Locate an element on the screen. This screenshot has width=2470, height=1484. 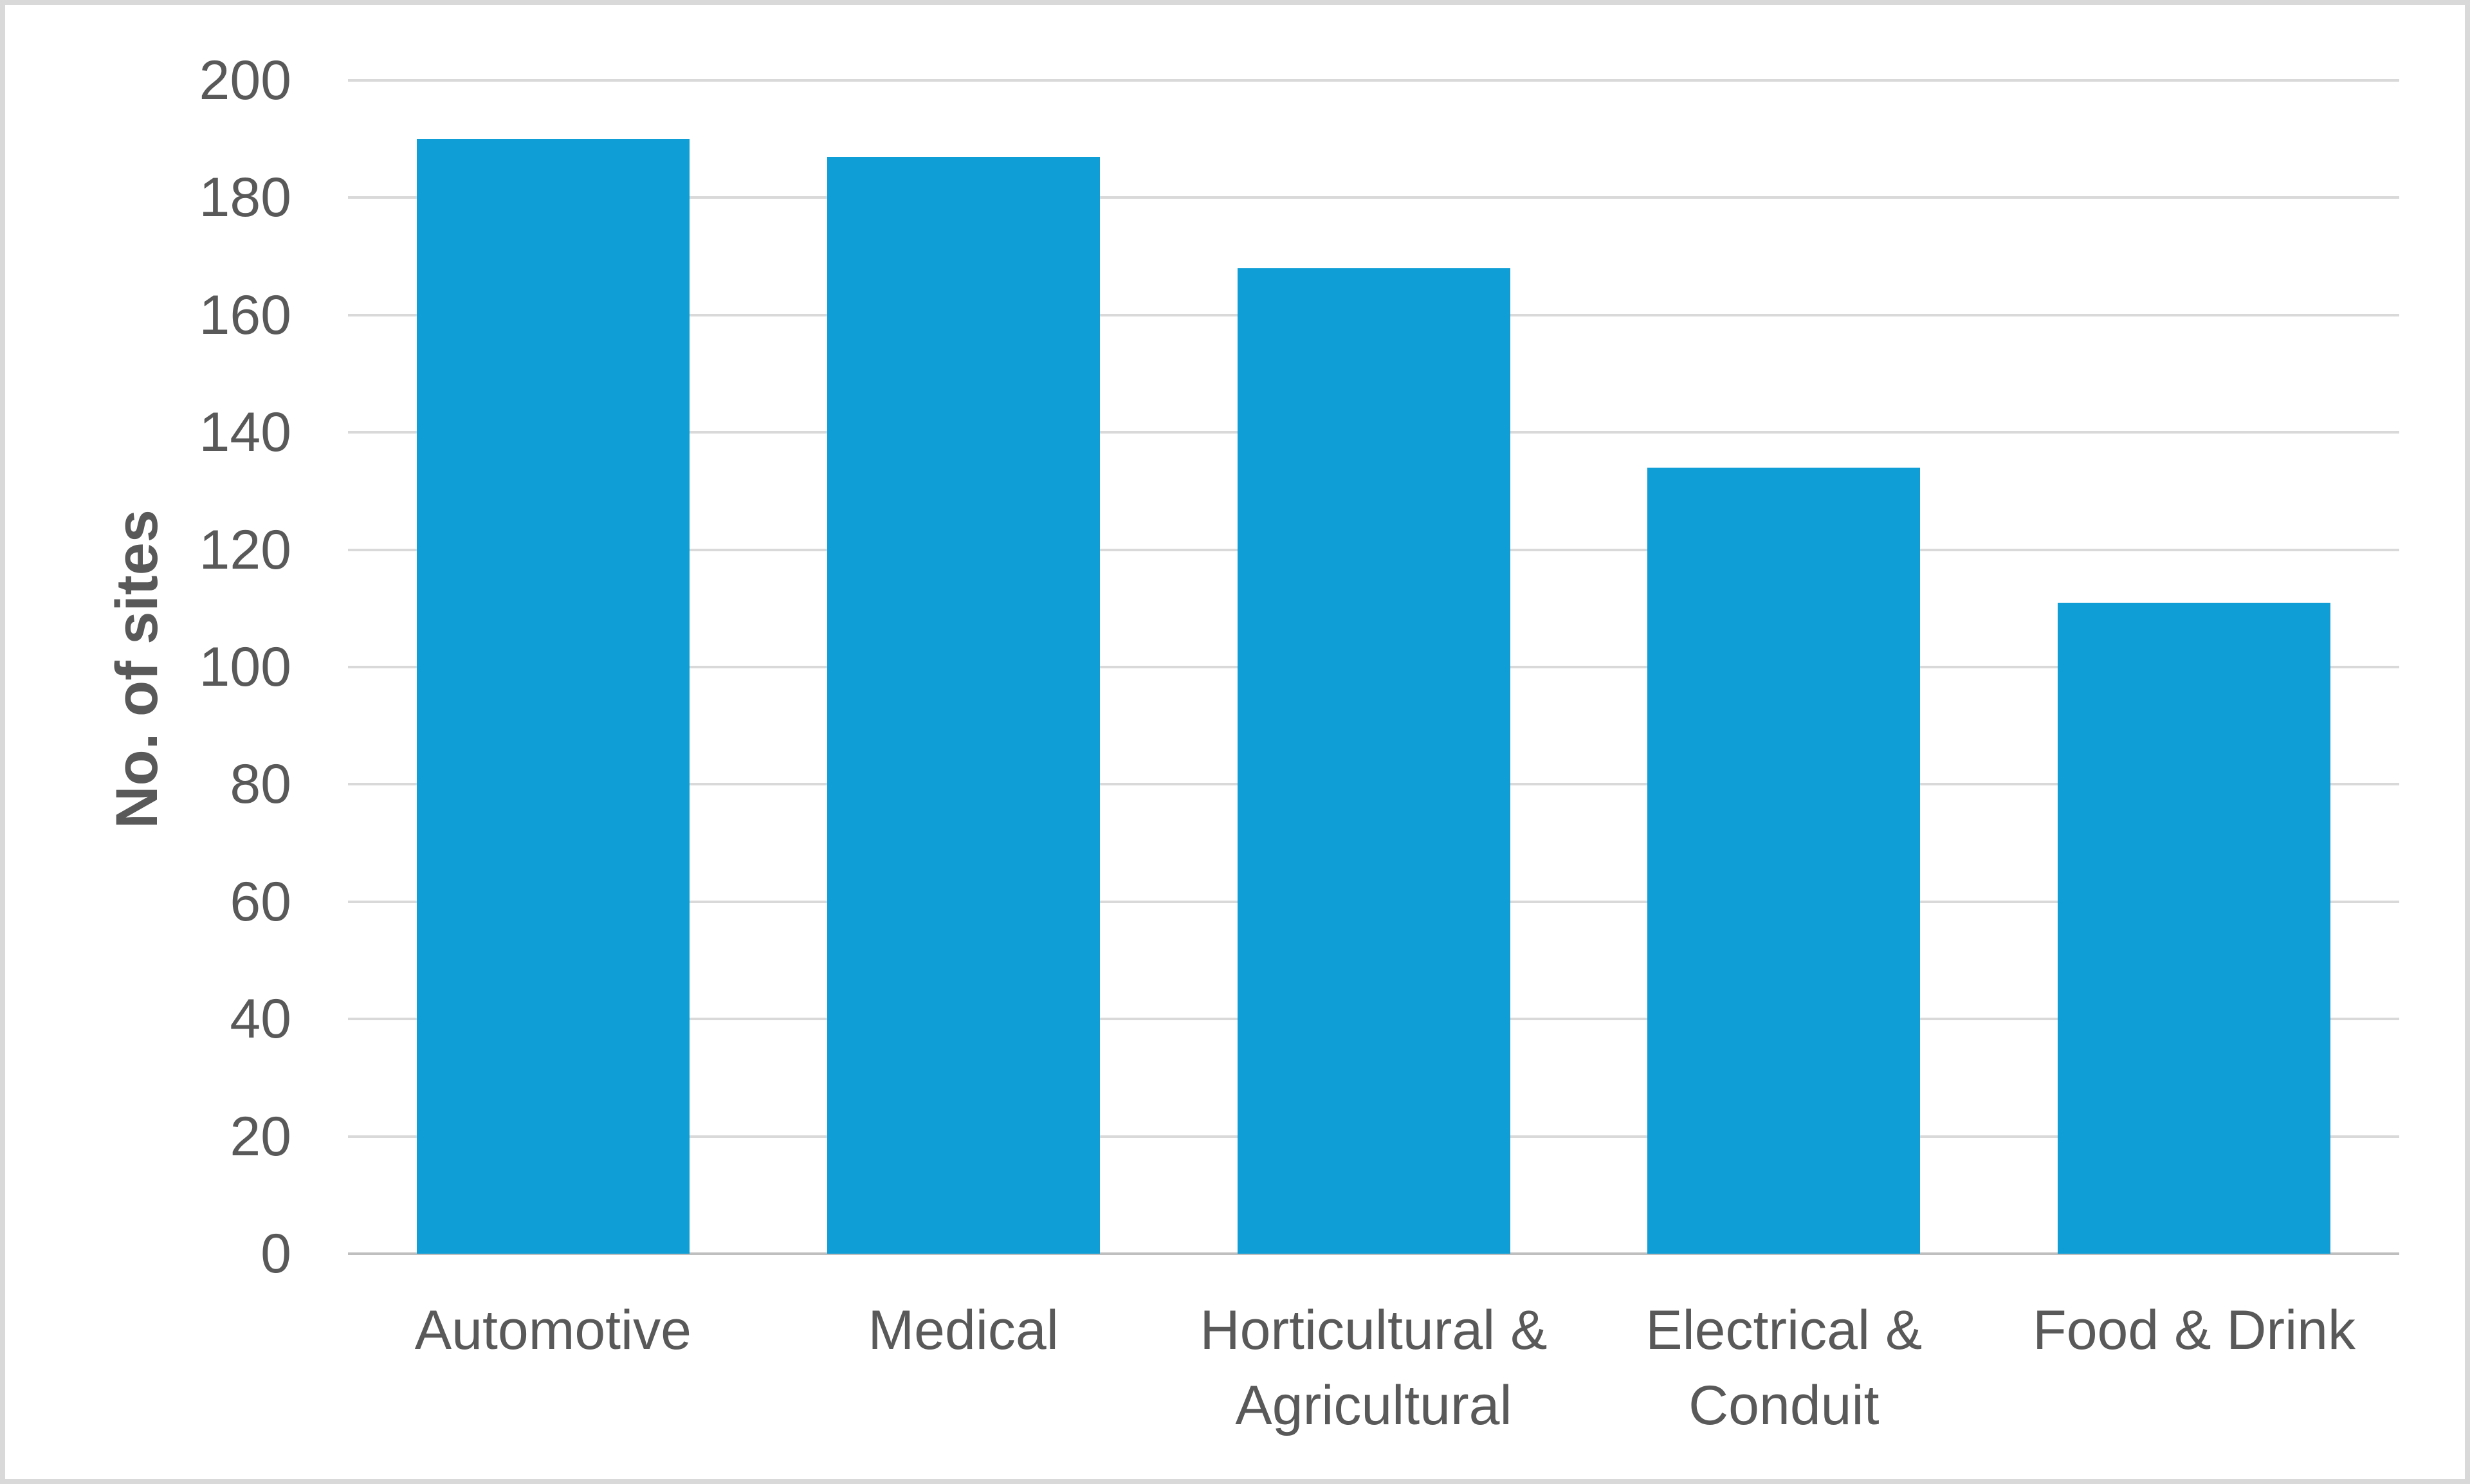
y-tick-label-0: 0 is located at coordinates (276, 1254).